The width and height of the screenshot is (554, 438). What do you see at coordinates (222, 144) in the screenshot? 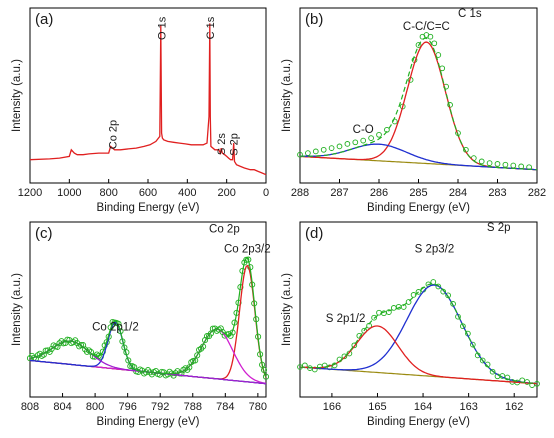
I see `panel-a-peak-label: S 2s` at bounding box center [222, 144].